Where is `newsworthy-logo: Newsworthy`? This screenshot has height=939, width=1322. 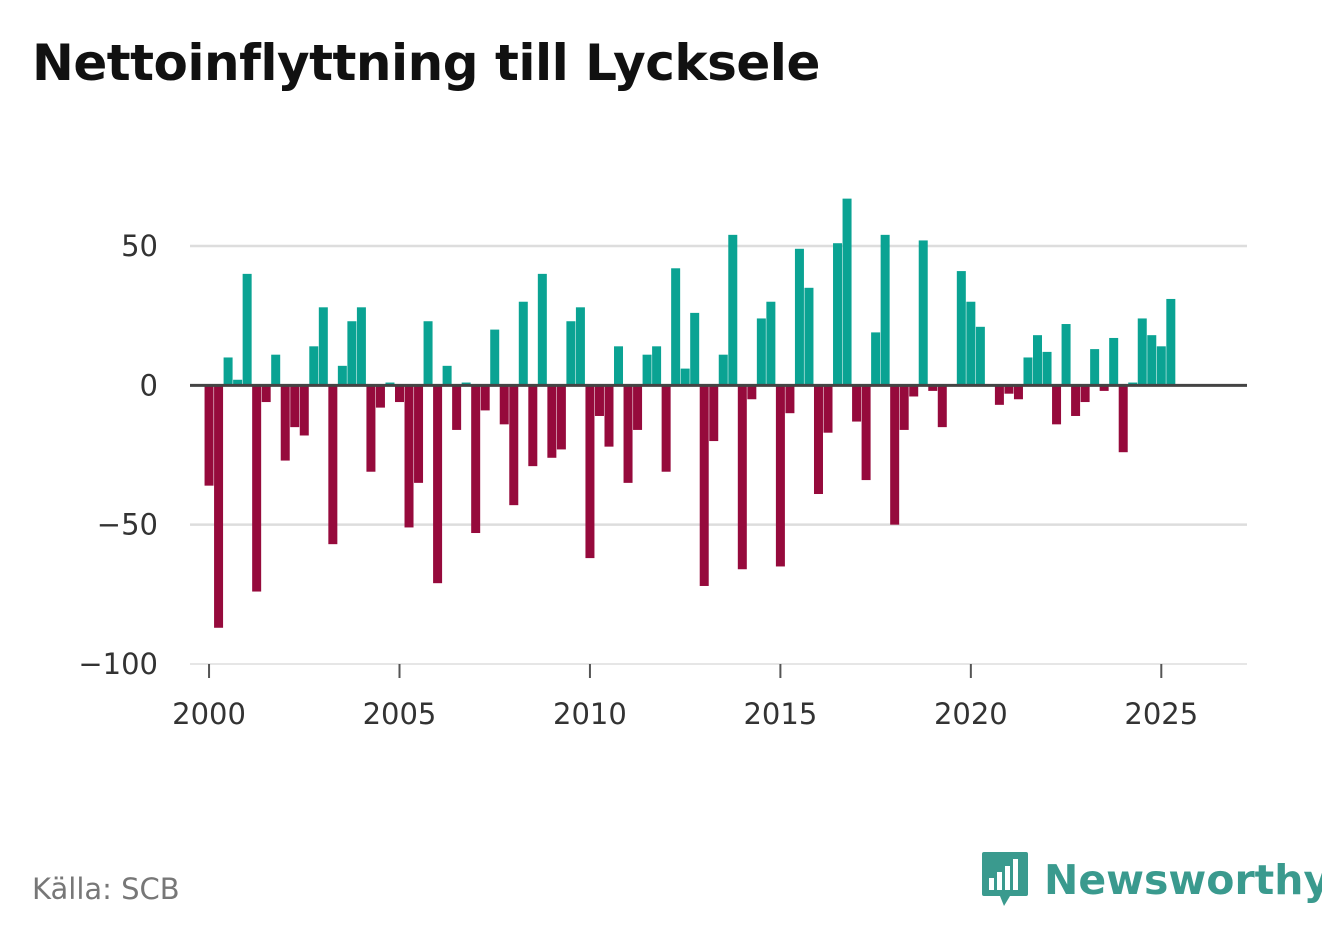
newsworthy-logo: Newsworthy is located at coordinates (1151, 880).